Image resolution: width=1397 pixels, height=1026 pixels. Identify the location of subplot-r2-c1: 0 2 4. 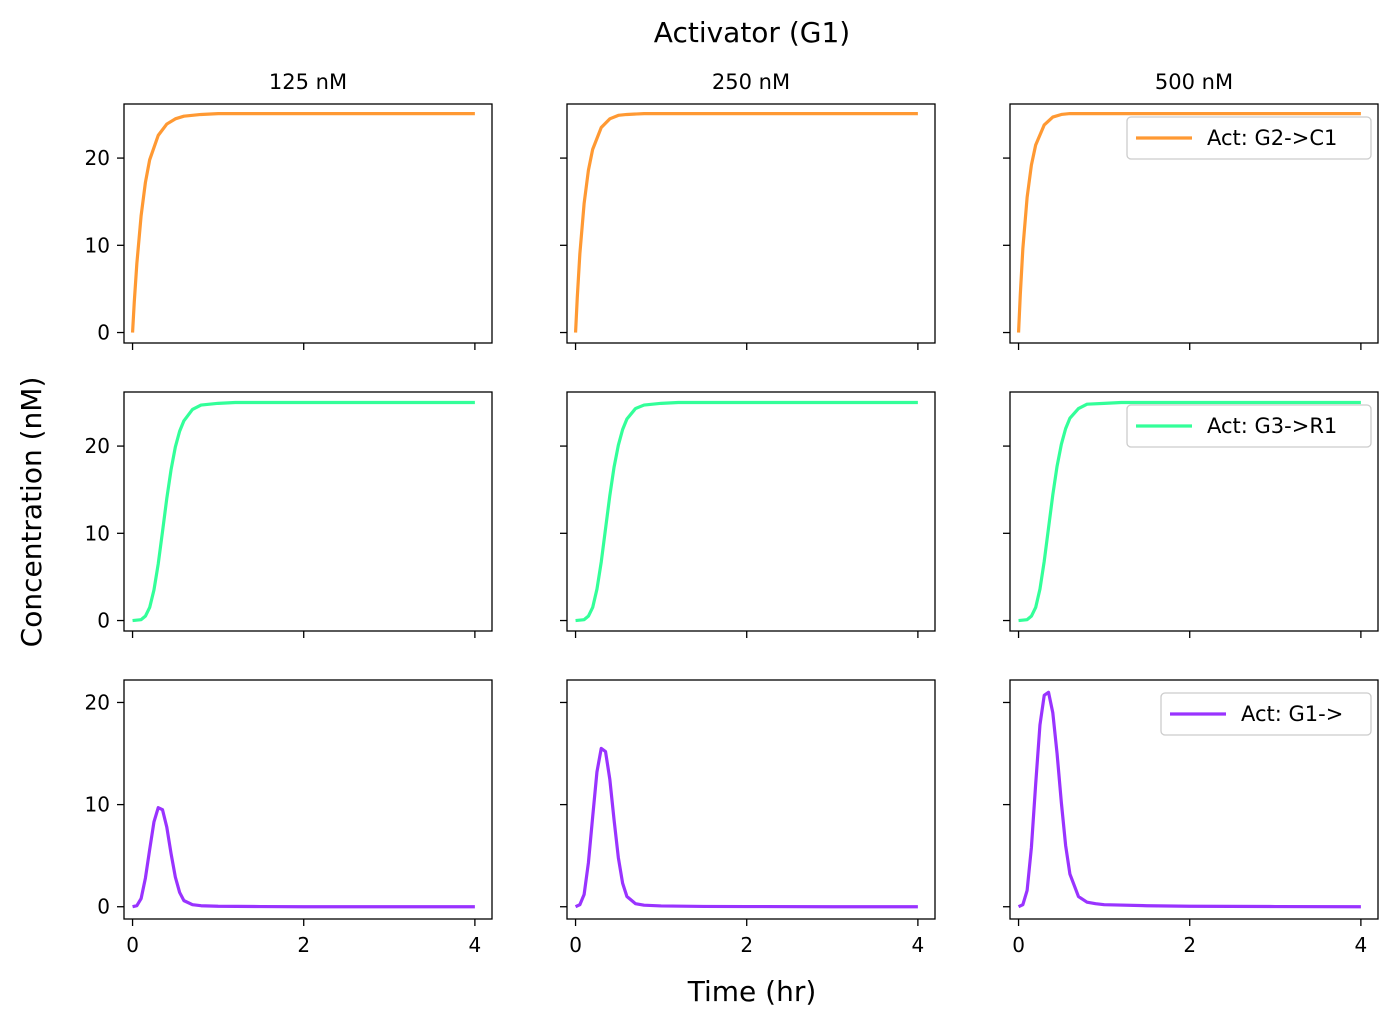
(748, 818).